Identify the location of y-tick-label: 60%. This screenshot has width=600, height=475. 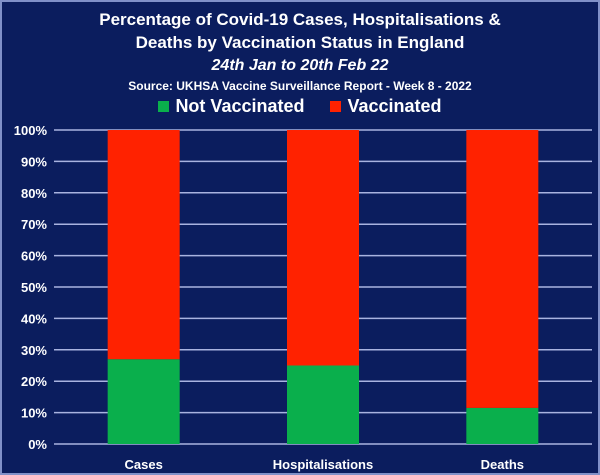
(34, 256).